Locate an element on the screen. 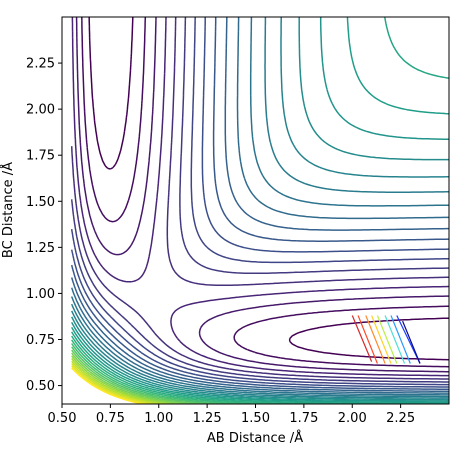  x-tick-label: 1.50 is located at coordinates (255, 418).